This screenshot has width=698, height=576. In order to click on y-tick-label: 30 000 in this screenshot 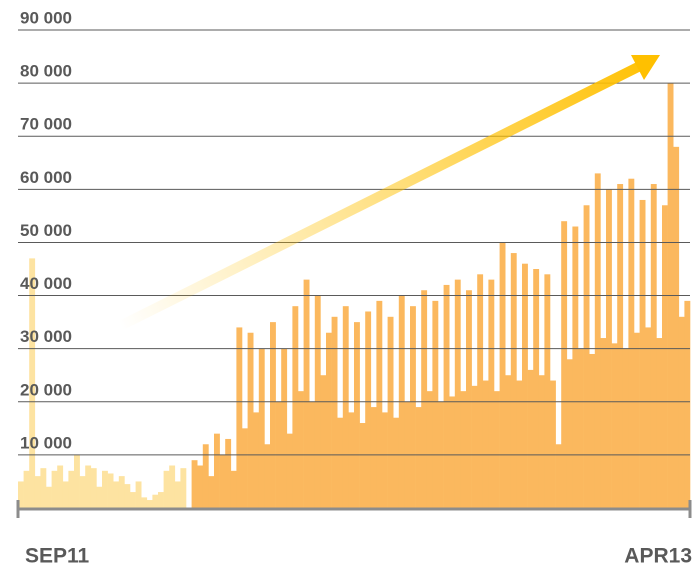, I will do `click(46, 336)`.